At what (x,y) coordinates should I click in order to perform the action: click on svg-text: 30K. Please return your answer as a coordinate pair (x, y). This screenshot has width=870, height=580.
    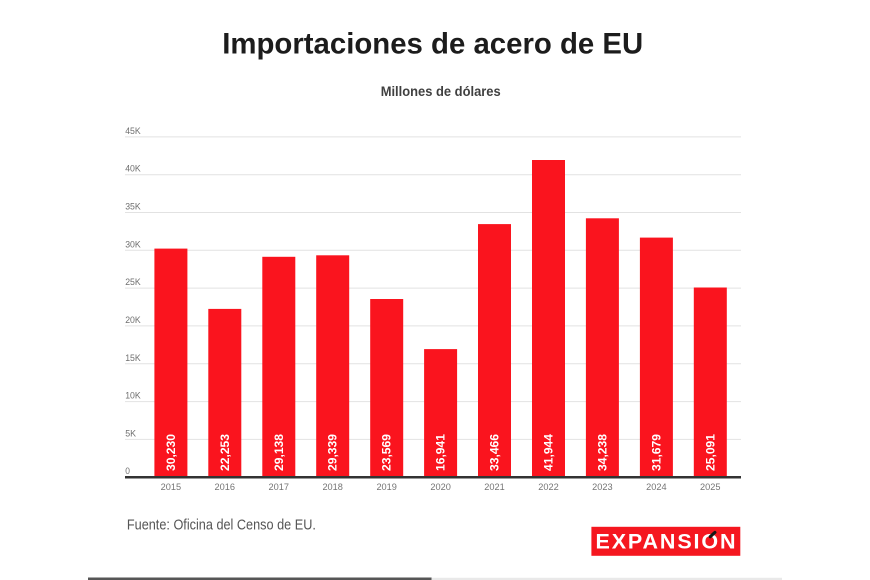
    Looking at the image, I should click on (133, 244).